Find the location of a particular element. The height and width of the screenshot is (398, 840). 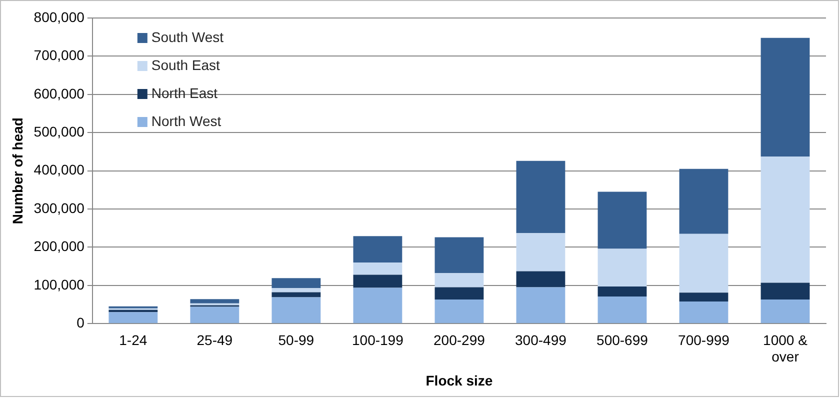

y-tick-label: 500,000 is located at coordinates (59, 131).